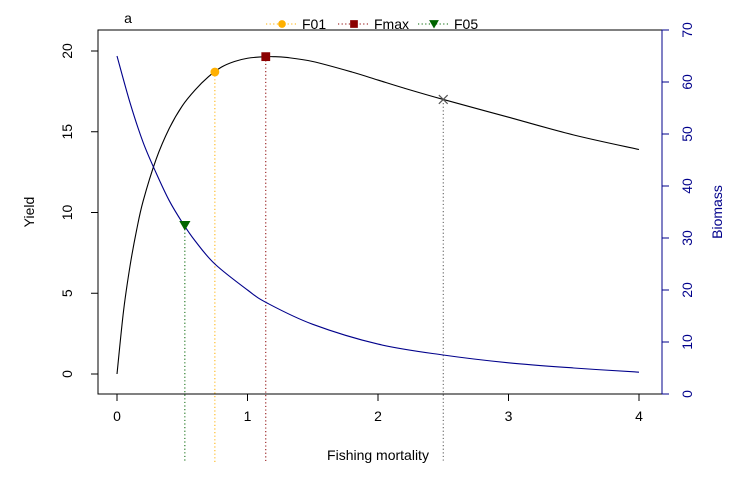 The height and width of the screenshot is (483, 747). Describe the element at coordinates (509, 416) in the screenshot. I see `x-tick-label: 3` at that location.